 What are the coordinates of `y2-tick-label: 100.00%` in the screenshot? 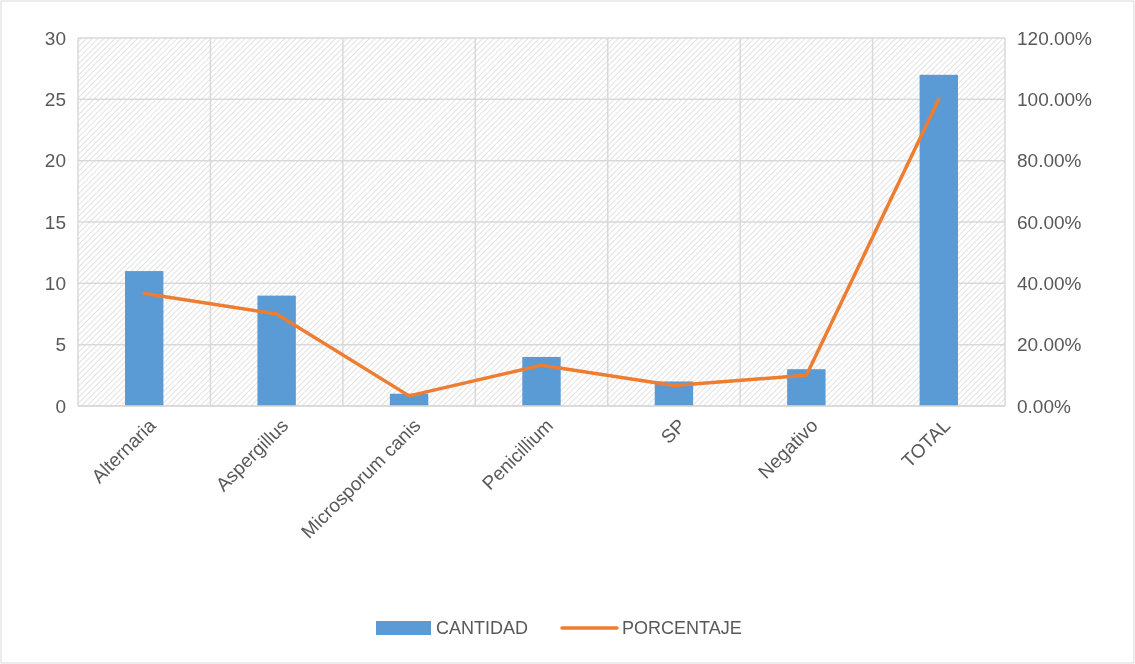 It's located at (1055, 99).